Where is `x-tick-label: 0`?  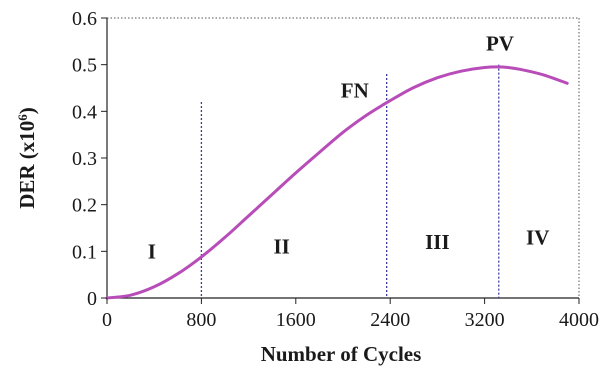
x-tick-label: 0 is located at coordinates (107, 320).